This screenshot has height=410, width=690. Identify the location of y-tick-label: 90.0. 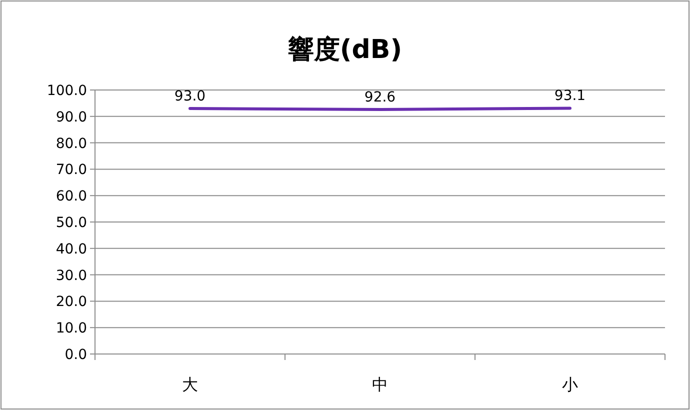
(71, 117).